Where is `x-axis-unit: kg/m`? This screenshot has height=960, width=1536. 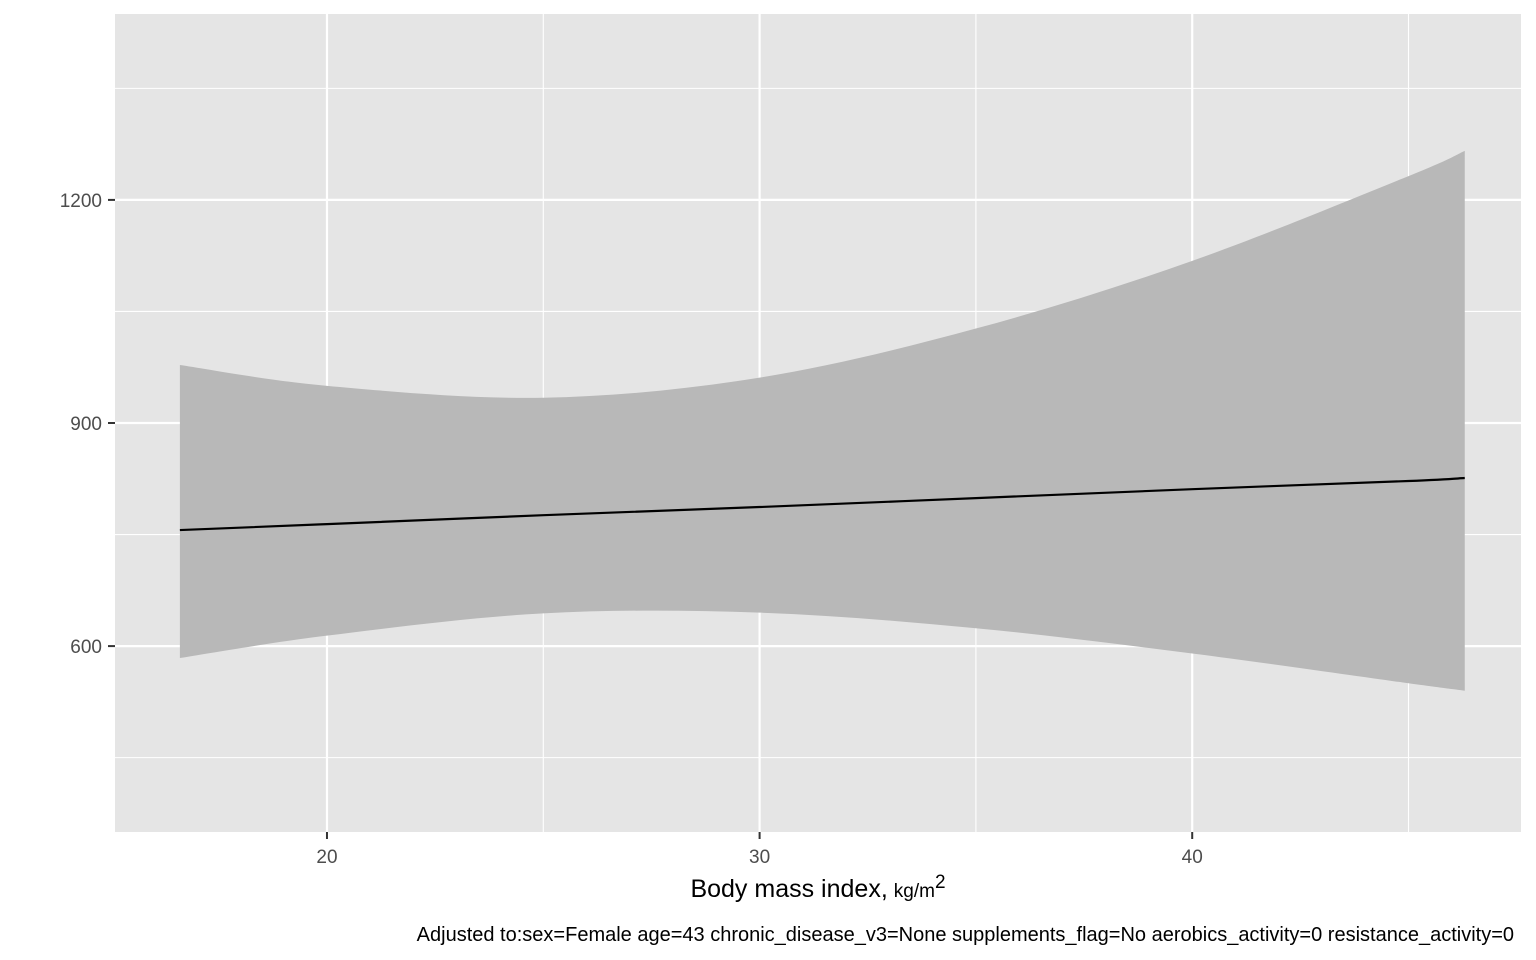
x-axis-unit: kg/m is located at coordinates (914, 891).